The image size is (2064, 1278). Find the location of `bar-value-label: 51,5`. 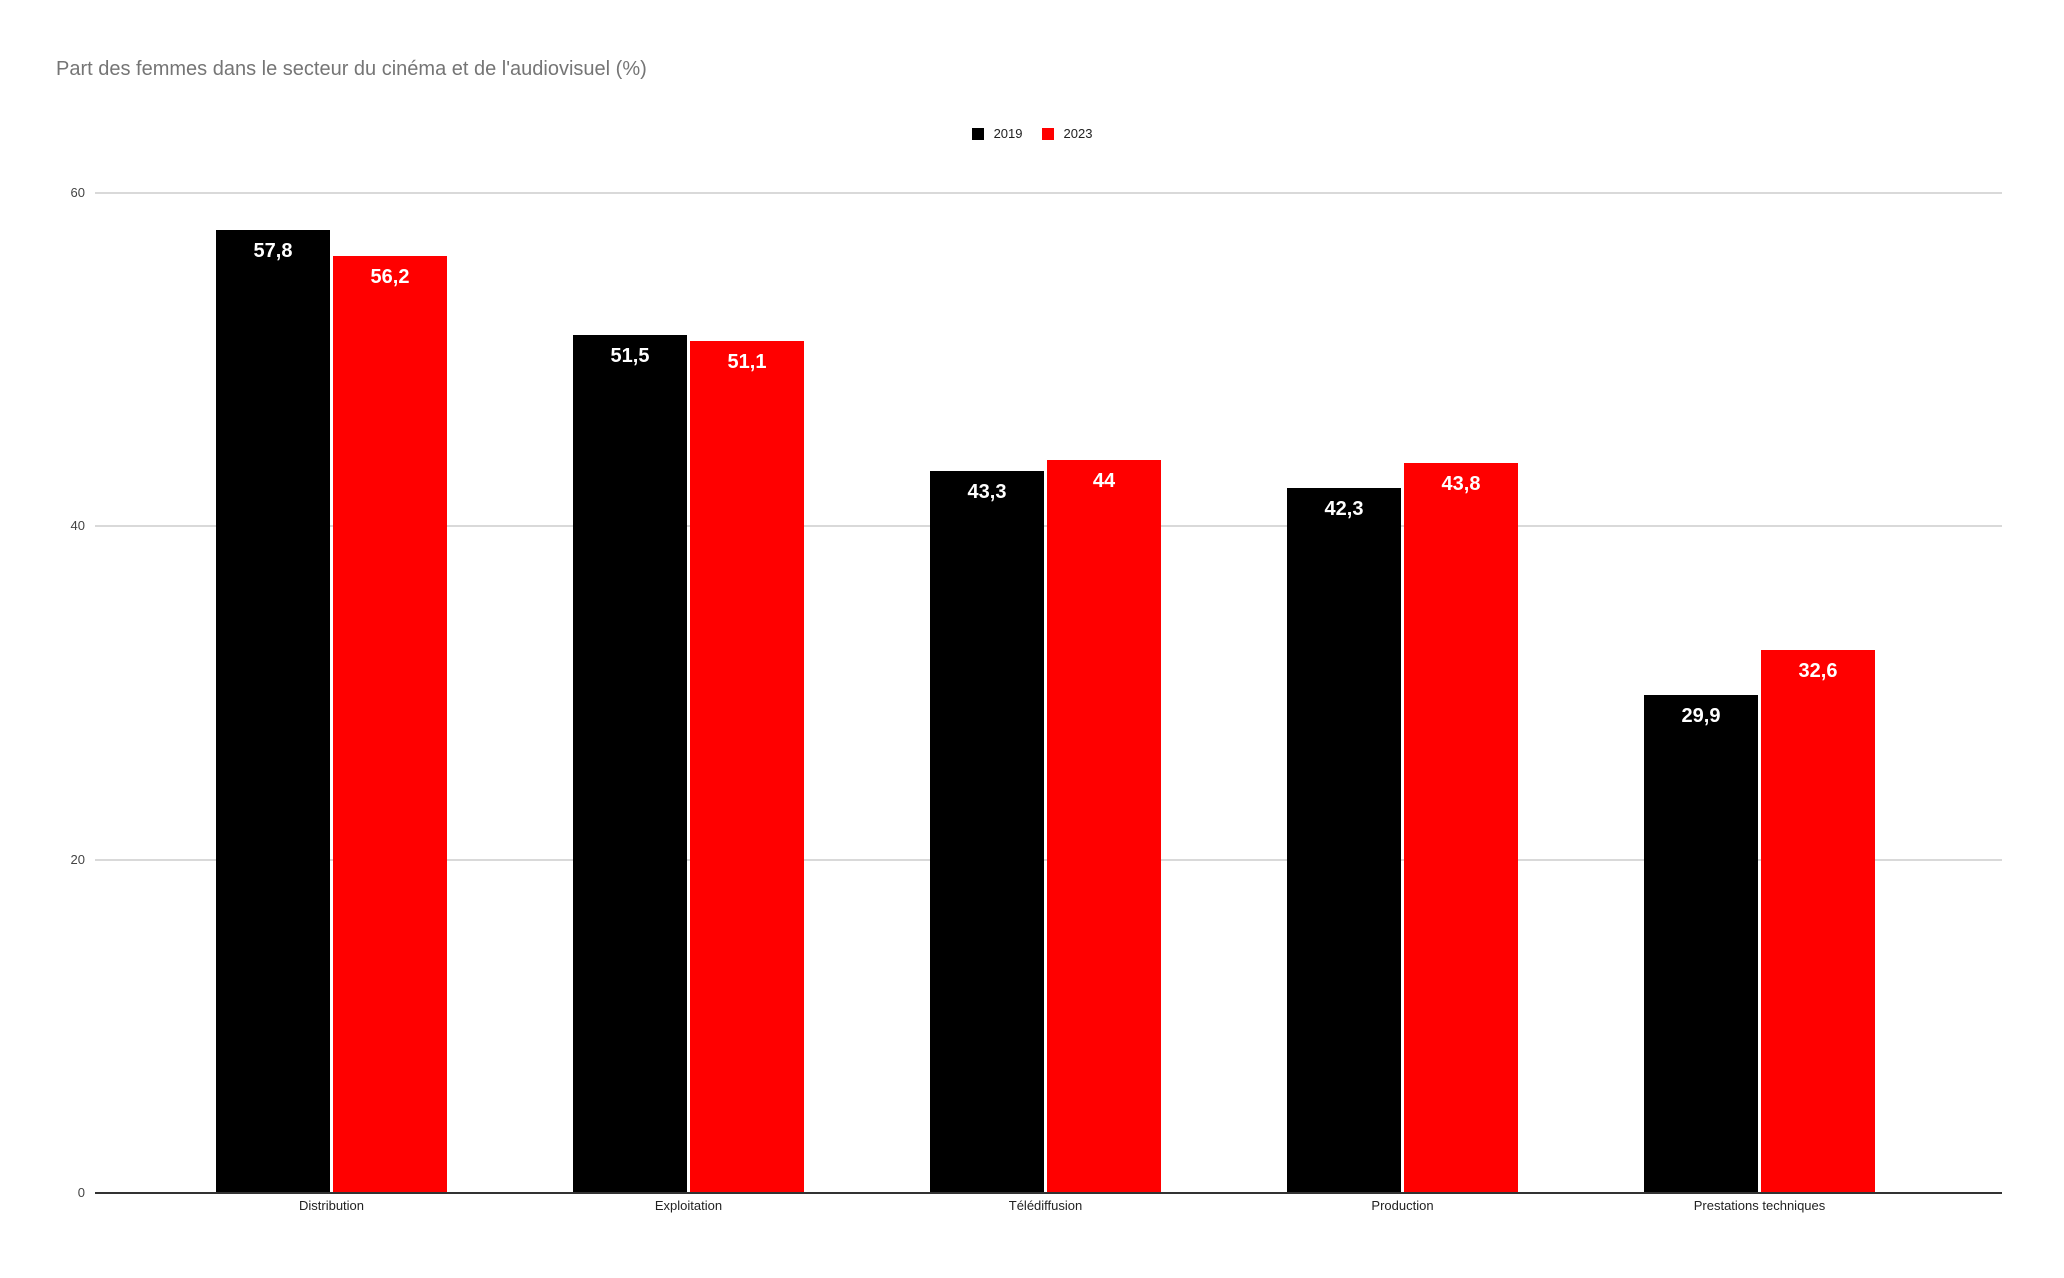

bar-value-label: 51,5 is located at coordinates (630, 355).